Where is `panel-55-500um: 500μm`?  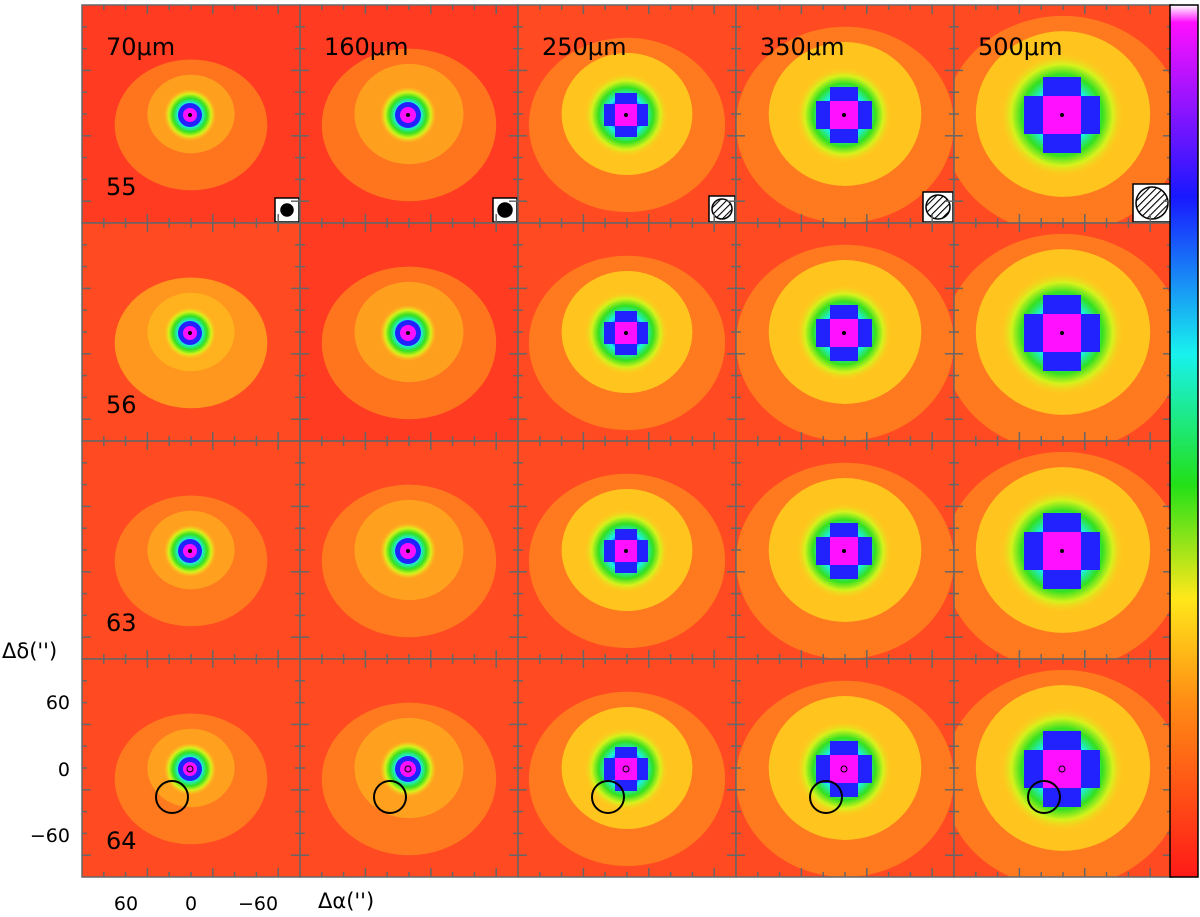
panel-55-500um: 500μm is located at coordinates (1063, 114).